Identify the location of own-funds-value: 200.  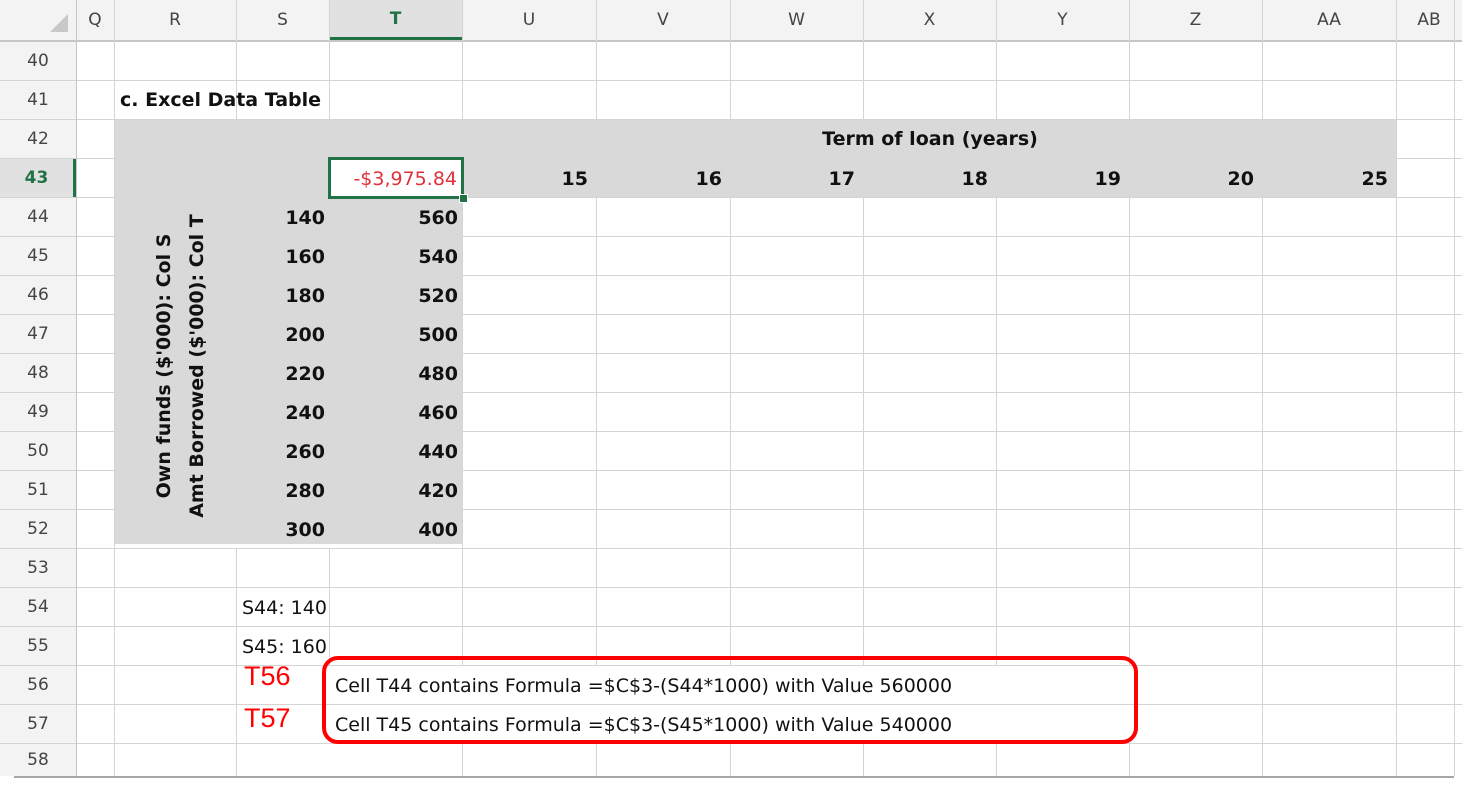
(305, 334).